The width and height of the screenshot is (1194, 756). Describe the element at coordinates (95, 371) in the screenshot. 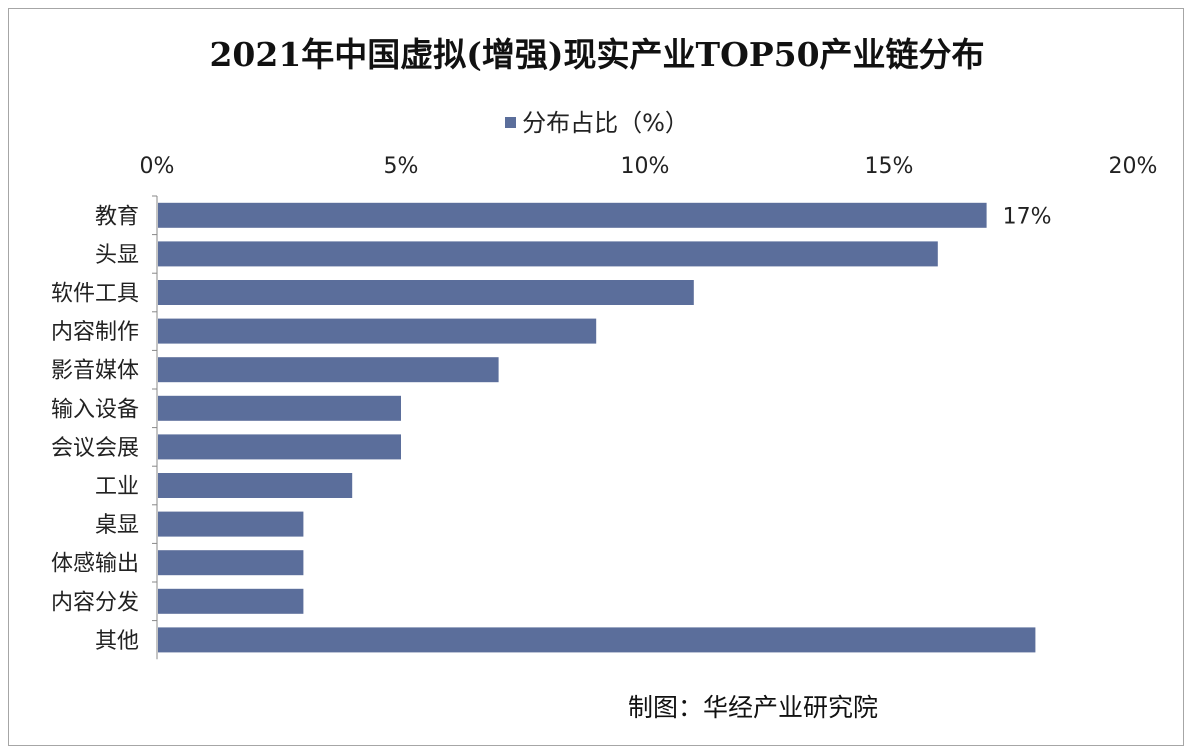

I see `category-label: 影音媒体` at that location.